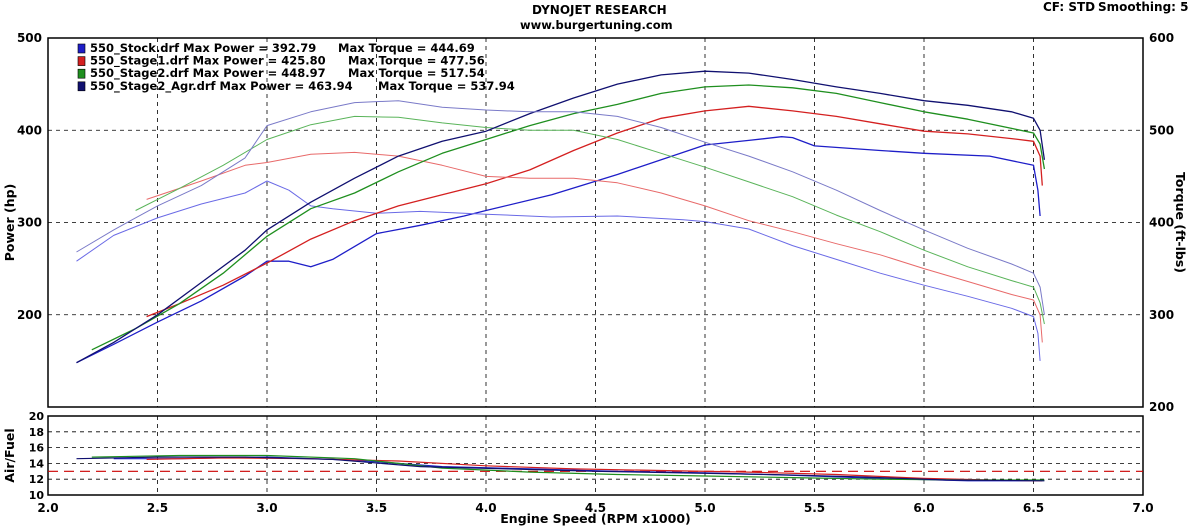 Image resolution: width=1192 pixels, height=527 pixels. I want to click on af-axis-title: Air/Fuel, so click(9, 455).